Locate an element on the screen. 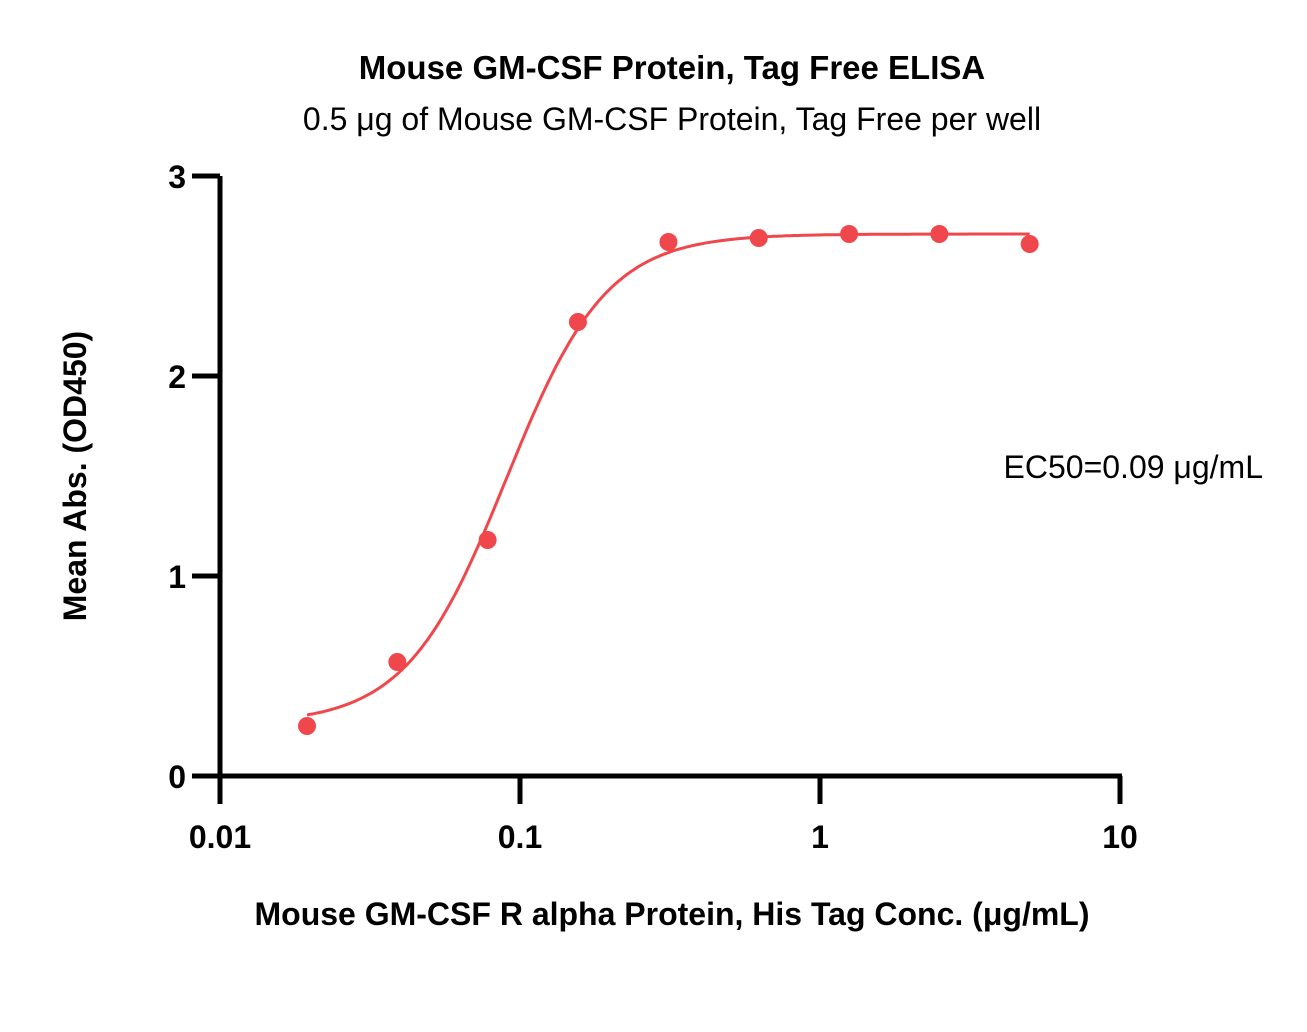  x-tick-label: 10 is located at coordinates (1120, 837).